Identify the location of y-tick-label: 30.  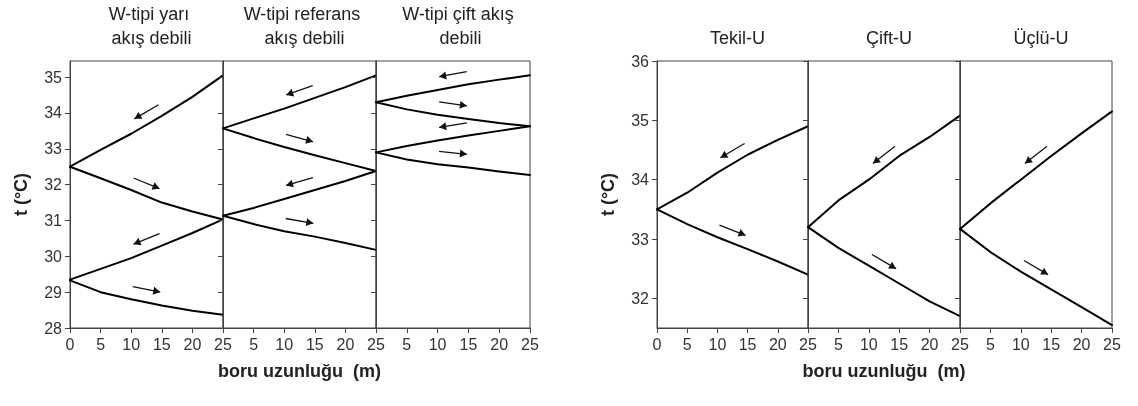
(53, 256).